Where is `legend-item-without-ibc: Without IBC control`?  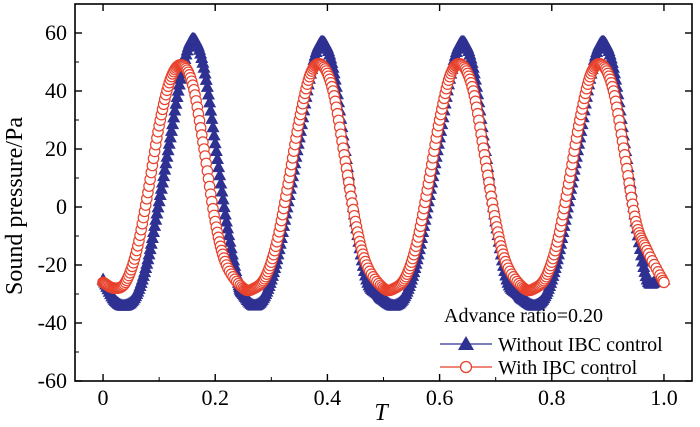
legend-item-without-ibc: Without IBC control is located at coordinates (551, 345).